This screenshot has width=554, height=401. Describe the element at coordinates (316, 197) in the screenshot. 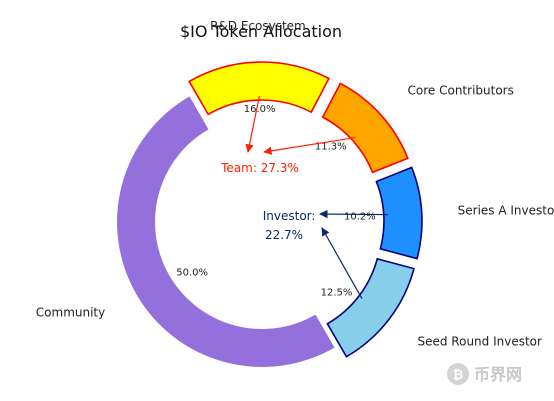

I see `annotation-arrows` at that location.